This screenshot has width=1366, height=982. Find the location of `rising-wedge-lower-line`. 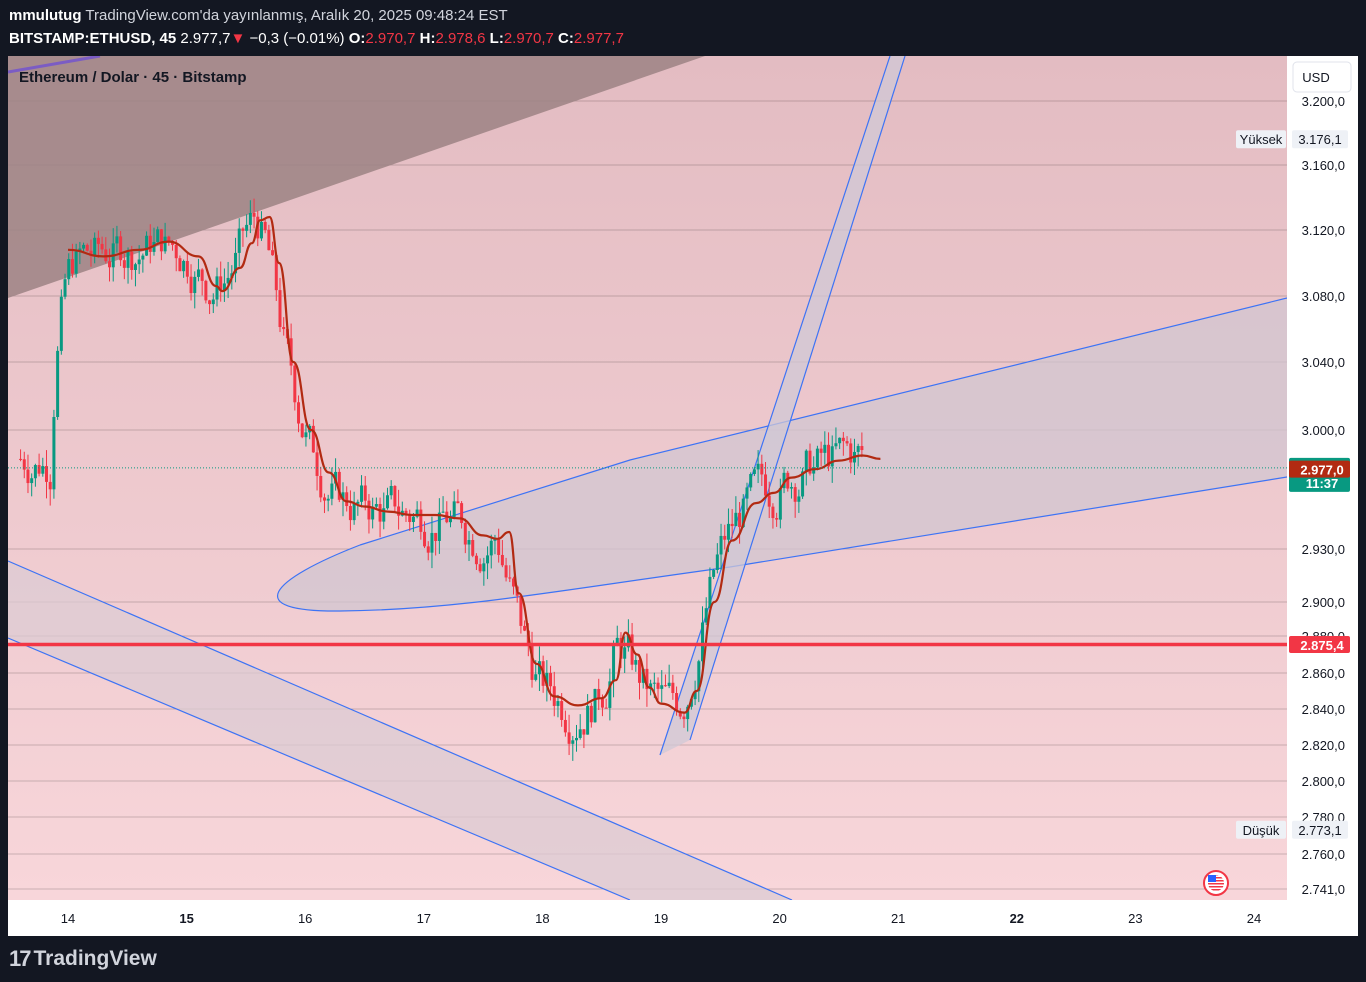

rising-wedge-lower-line is located at coordinates (781, 544).